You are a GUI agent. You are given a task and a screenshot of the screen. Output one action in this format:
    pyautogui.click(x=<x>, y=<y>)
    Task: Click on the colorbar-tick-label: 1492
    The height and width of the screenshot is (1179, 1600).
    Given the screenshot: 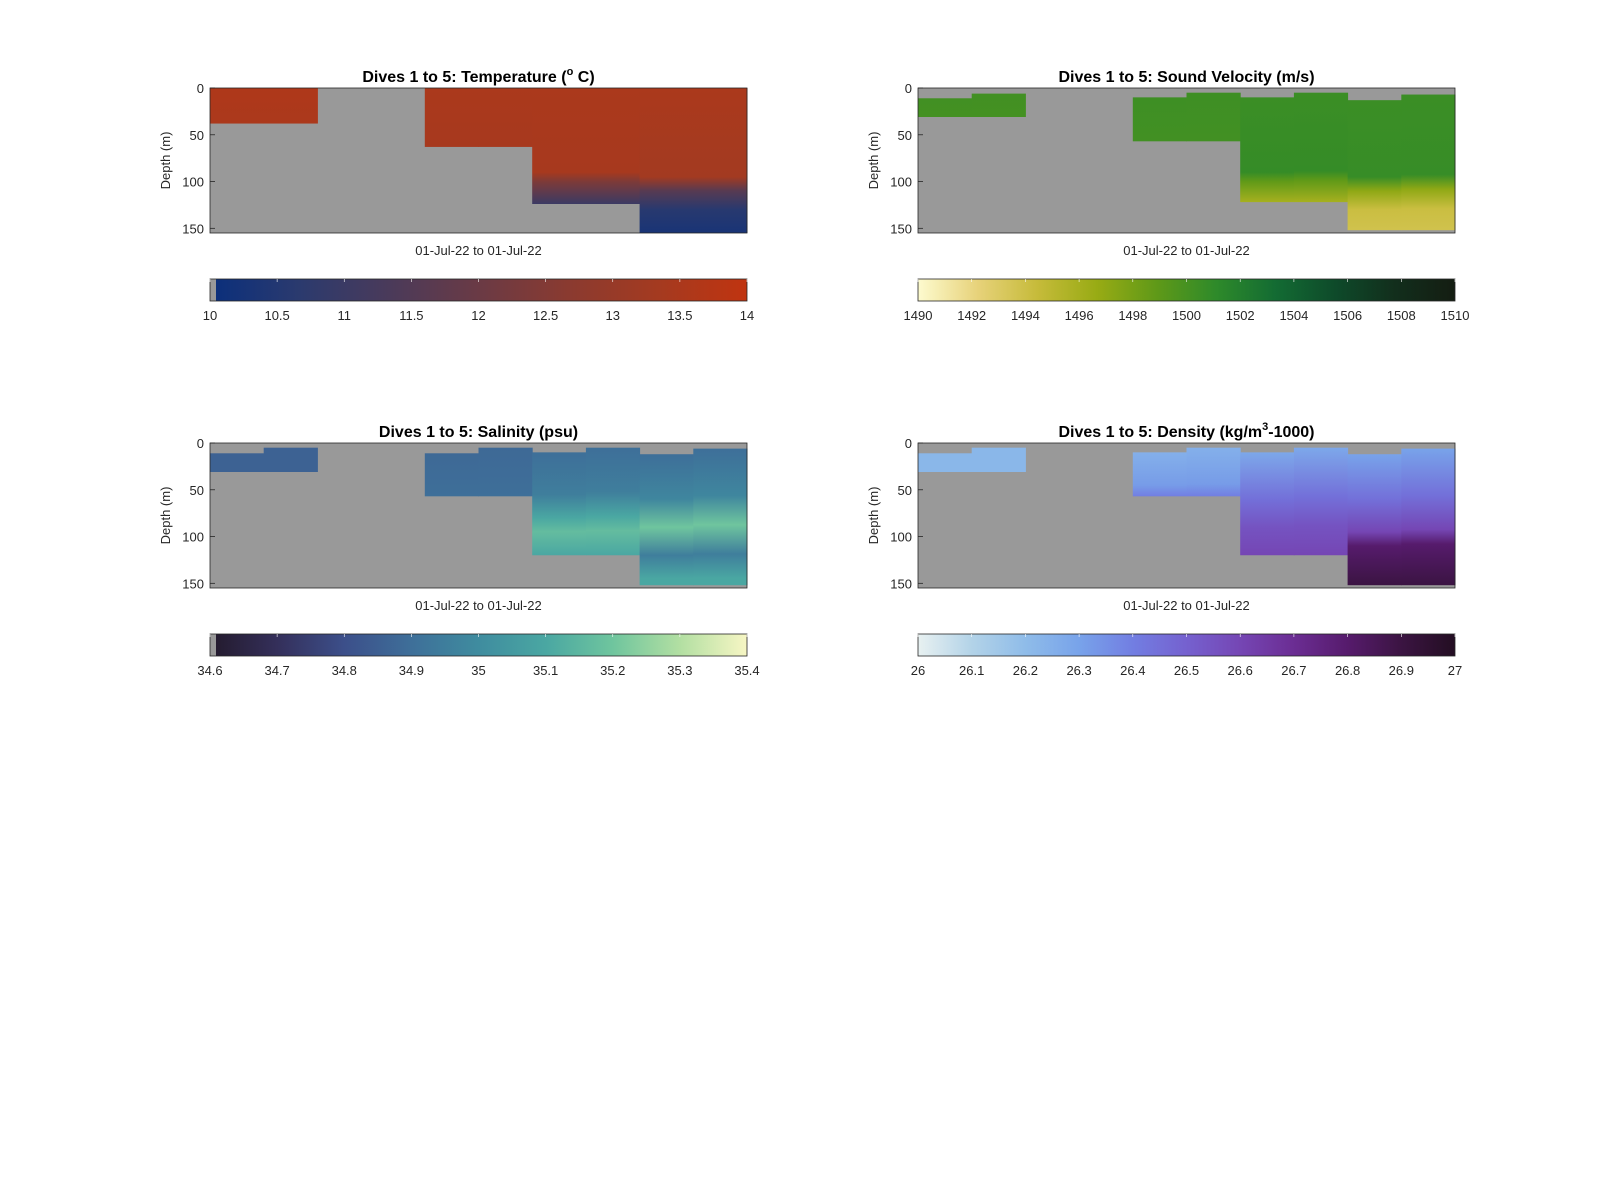 What is the action you would take?
    pyautogui.click(x=971, y=315)
    